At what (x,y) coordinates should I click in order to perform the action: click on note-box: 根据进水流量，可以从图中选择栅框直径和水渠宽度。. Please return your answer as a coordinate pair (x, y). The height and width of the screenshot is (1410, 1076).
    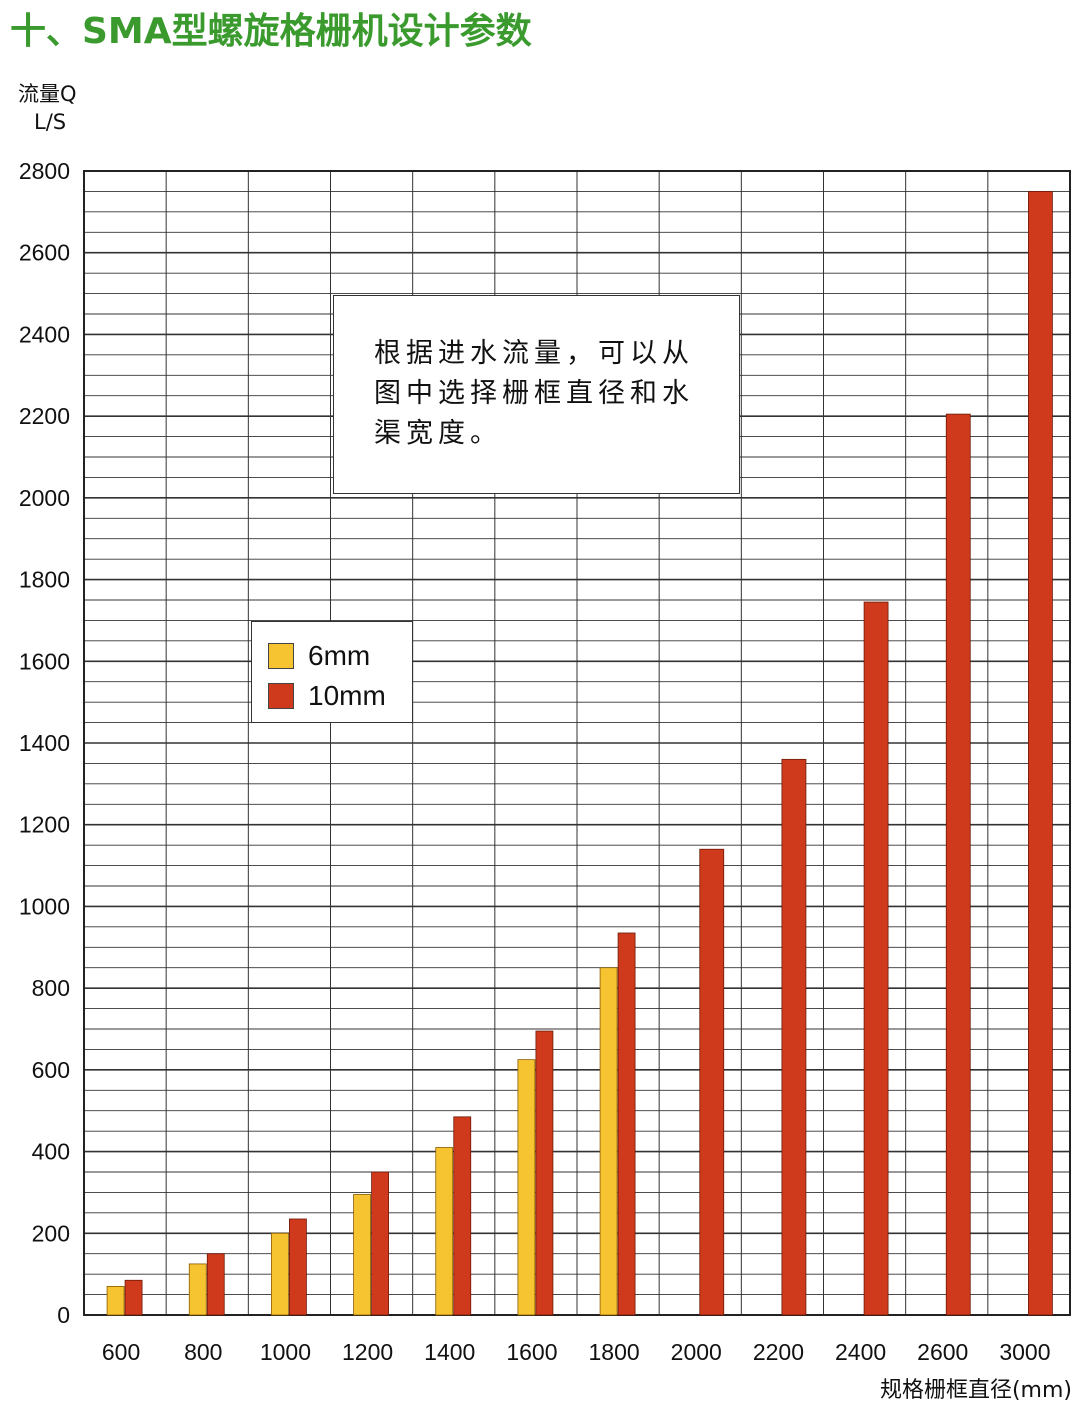
    Looking at the image, I should click on (536, 394).